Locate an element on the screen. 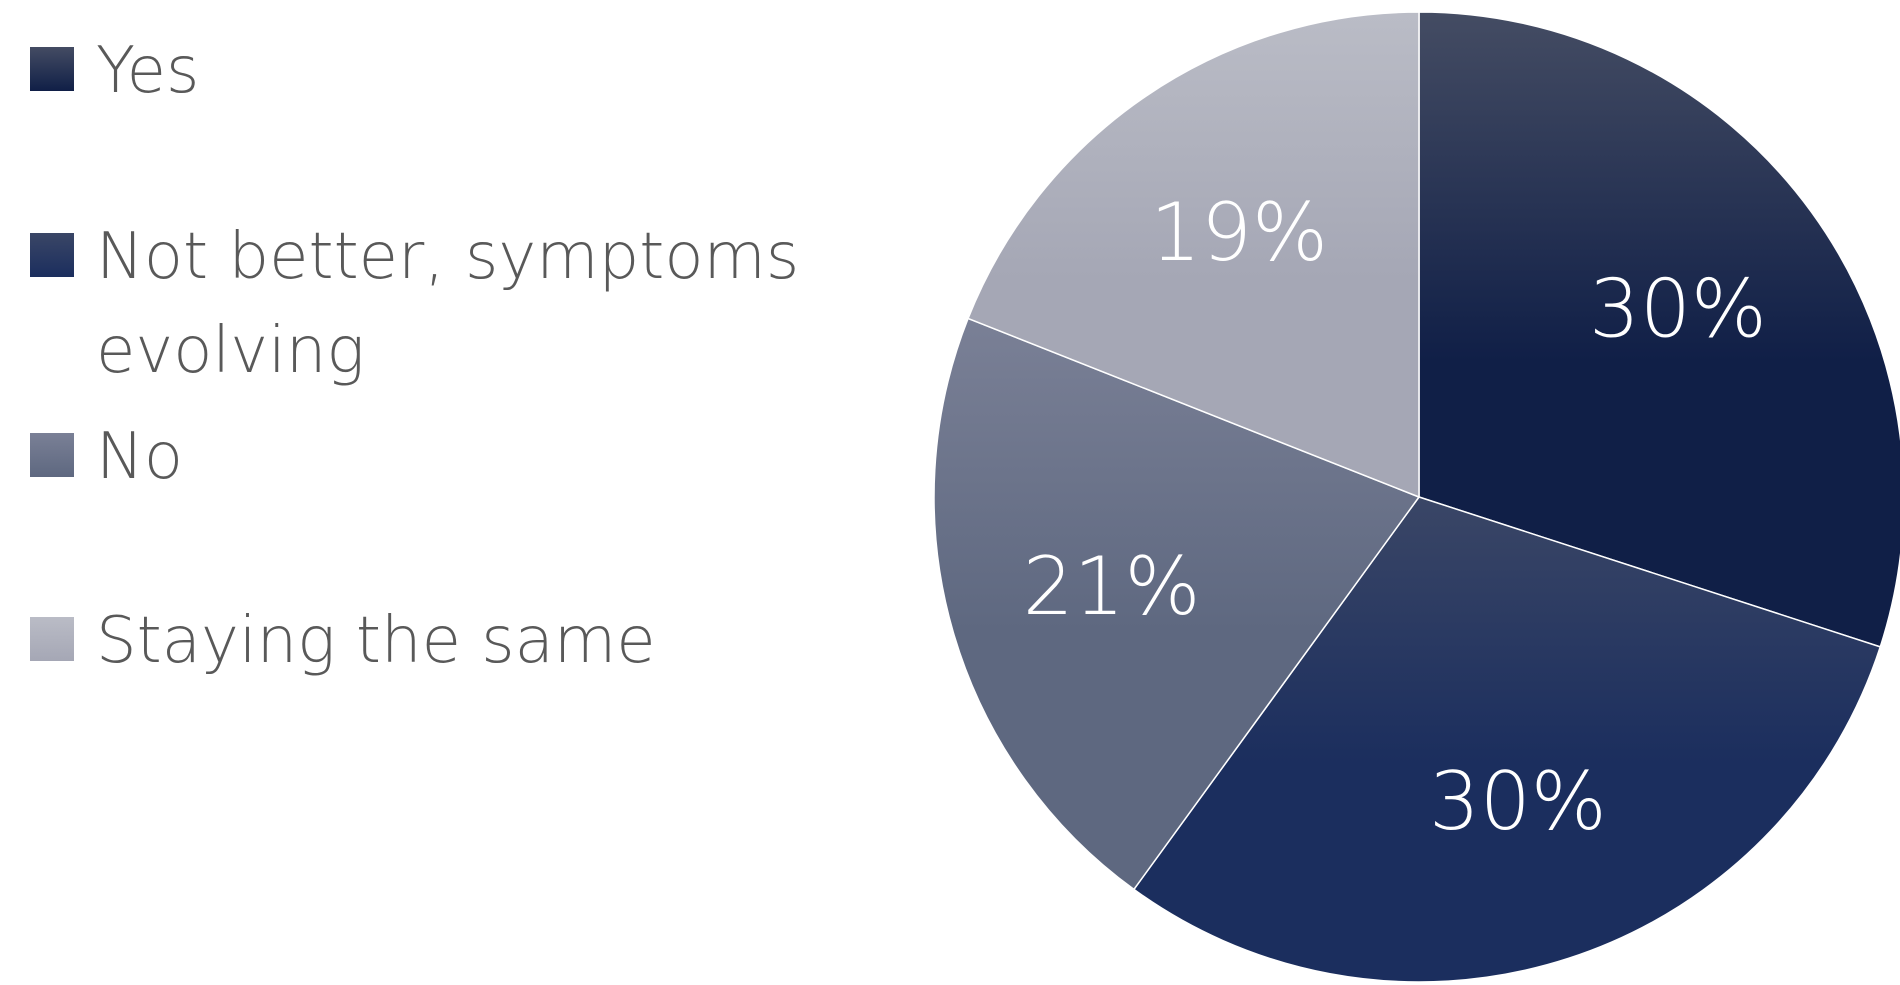 The width and height of the screenshot is (1900, 985). data-label-no: 21% is located at coordinates (1112, 586).